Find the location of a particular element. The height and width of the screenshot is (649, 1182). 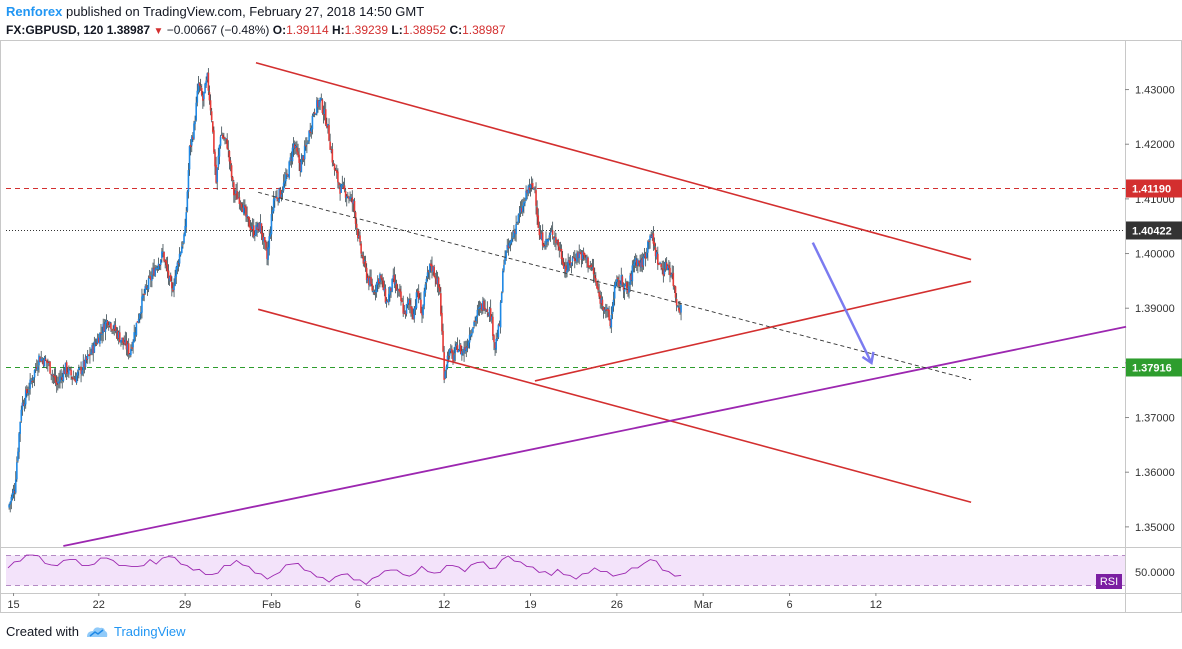

time-tick-label: Feb is located at coordinates (271, 605).